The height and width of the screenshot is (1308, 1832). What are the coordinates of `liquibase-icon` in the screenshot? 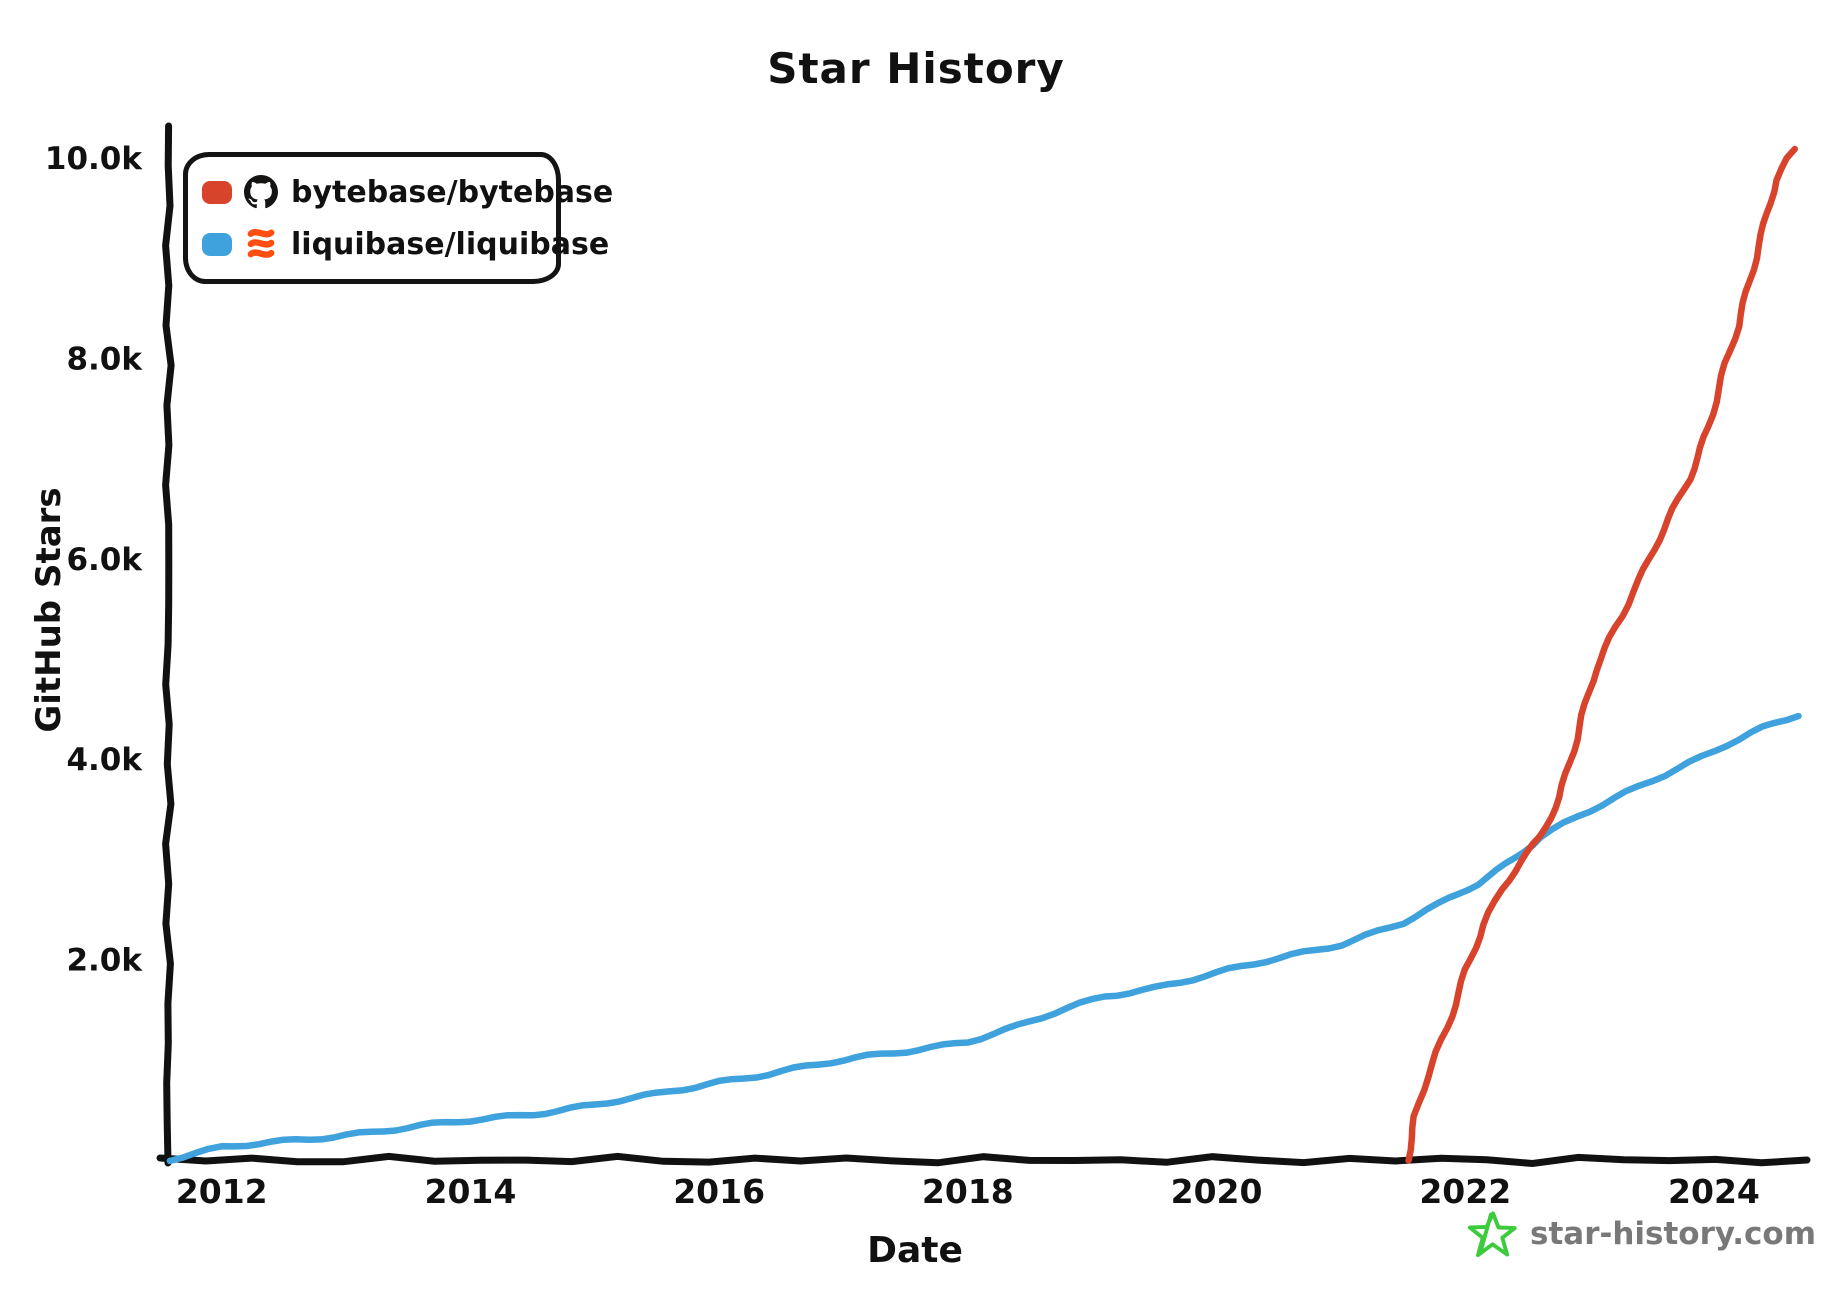 It's located at (261, 243).